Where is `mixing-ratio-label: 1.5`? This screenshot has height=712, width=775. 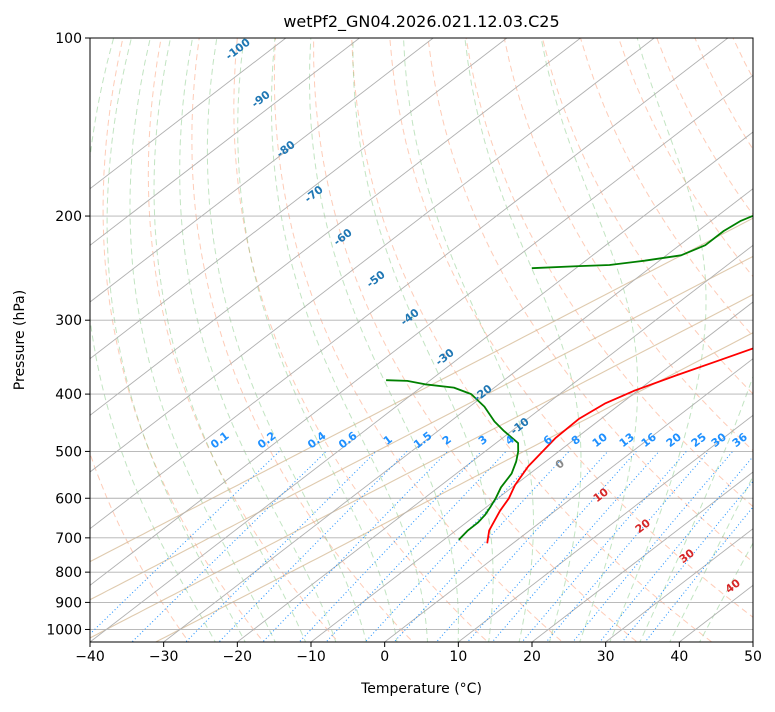 mixing-ratio-label: 1.5 is located at coordinates (422, 440).